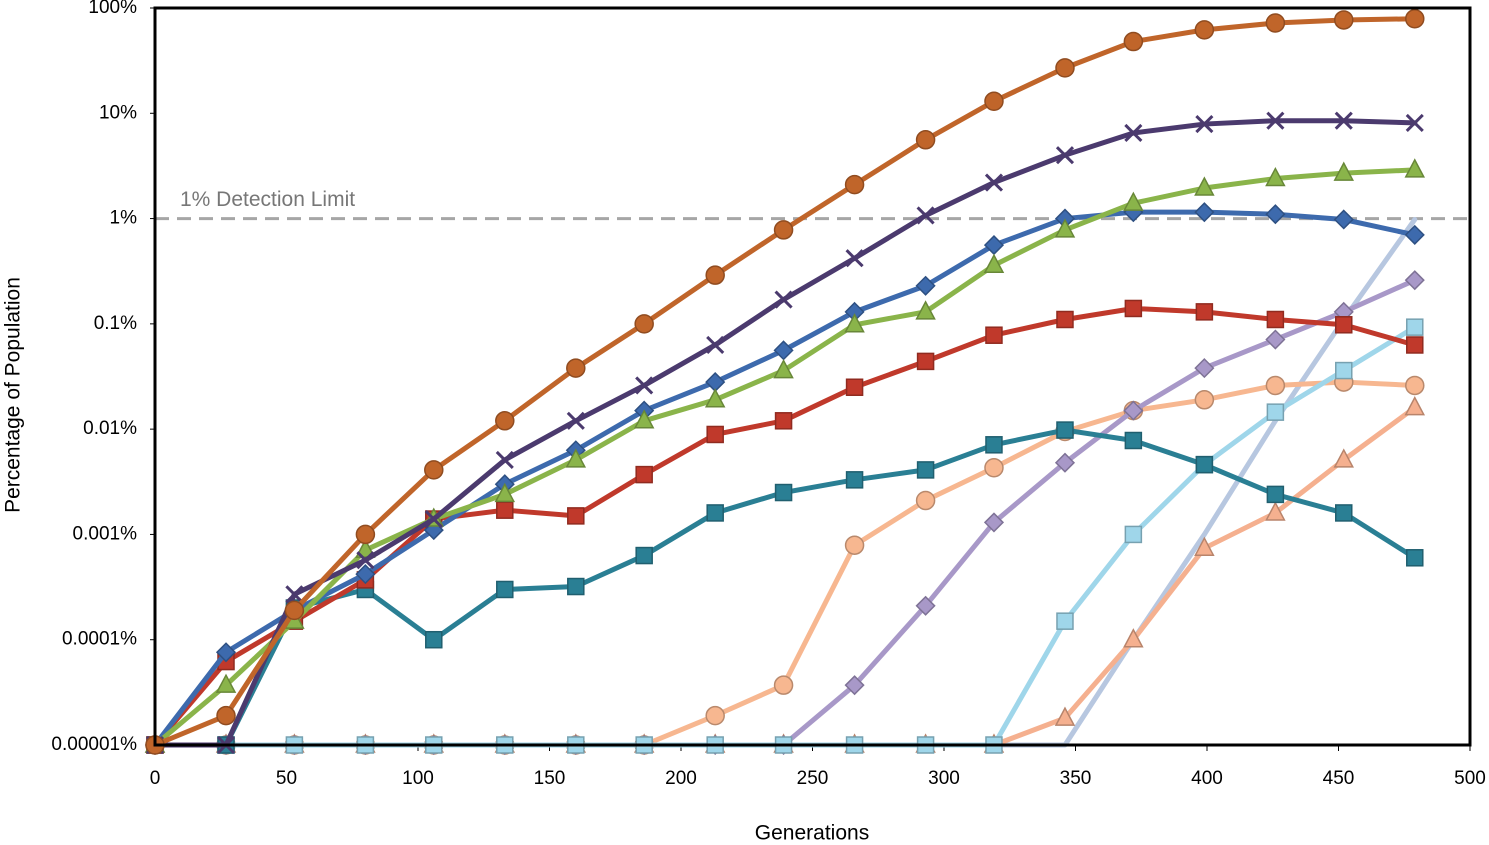  I want to click on y-tick-label: 0.01%, so click(110, 428).